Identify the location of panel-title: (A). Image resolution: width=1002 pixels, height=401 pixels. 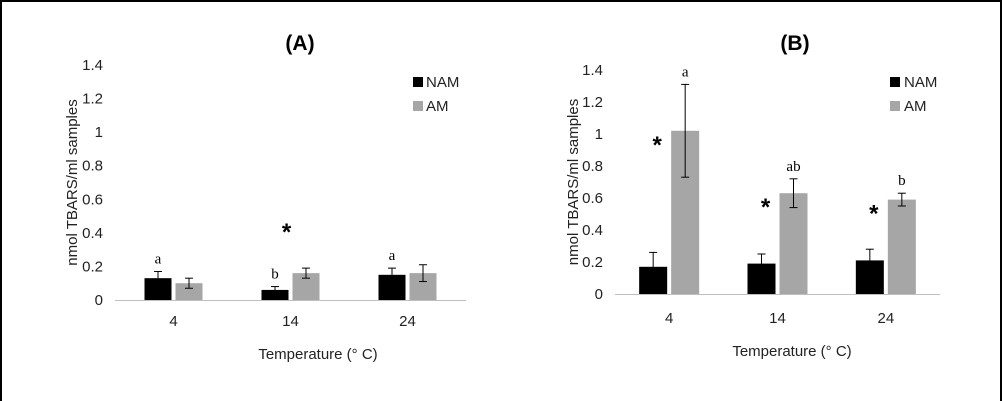
(299, 43).